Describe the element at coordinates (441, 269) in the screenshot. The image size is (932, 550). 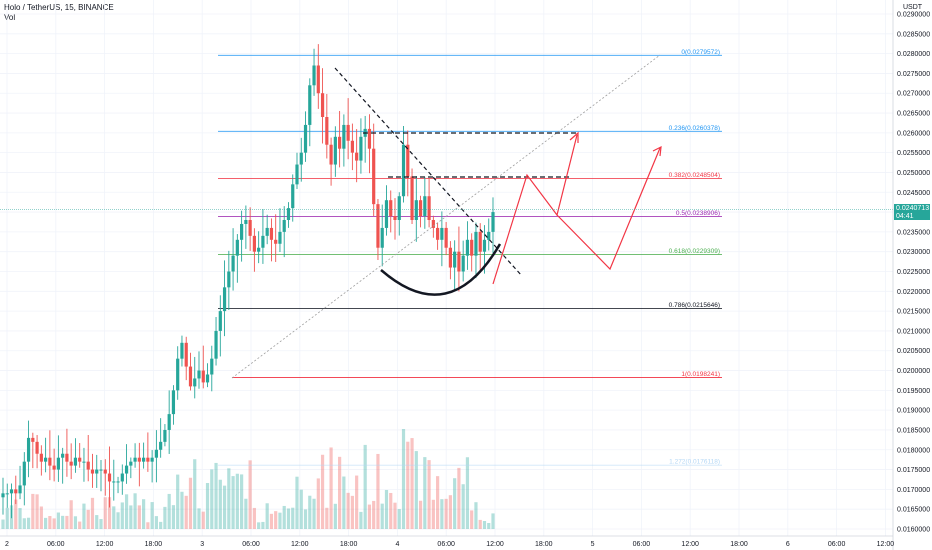
I see `cup-arc` at that location.